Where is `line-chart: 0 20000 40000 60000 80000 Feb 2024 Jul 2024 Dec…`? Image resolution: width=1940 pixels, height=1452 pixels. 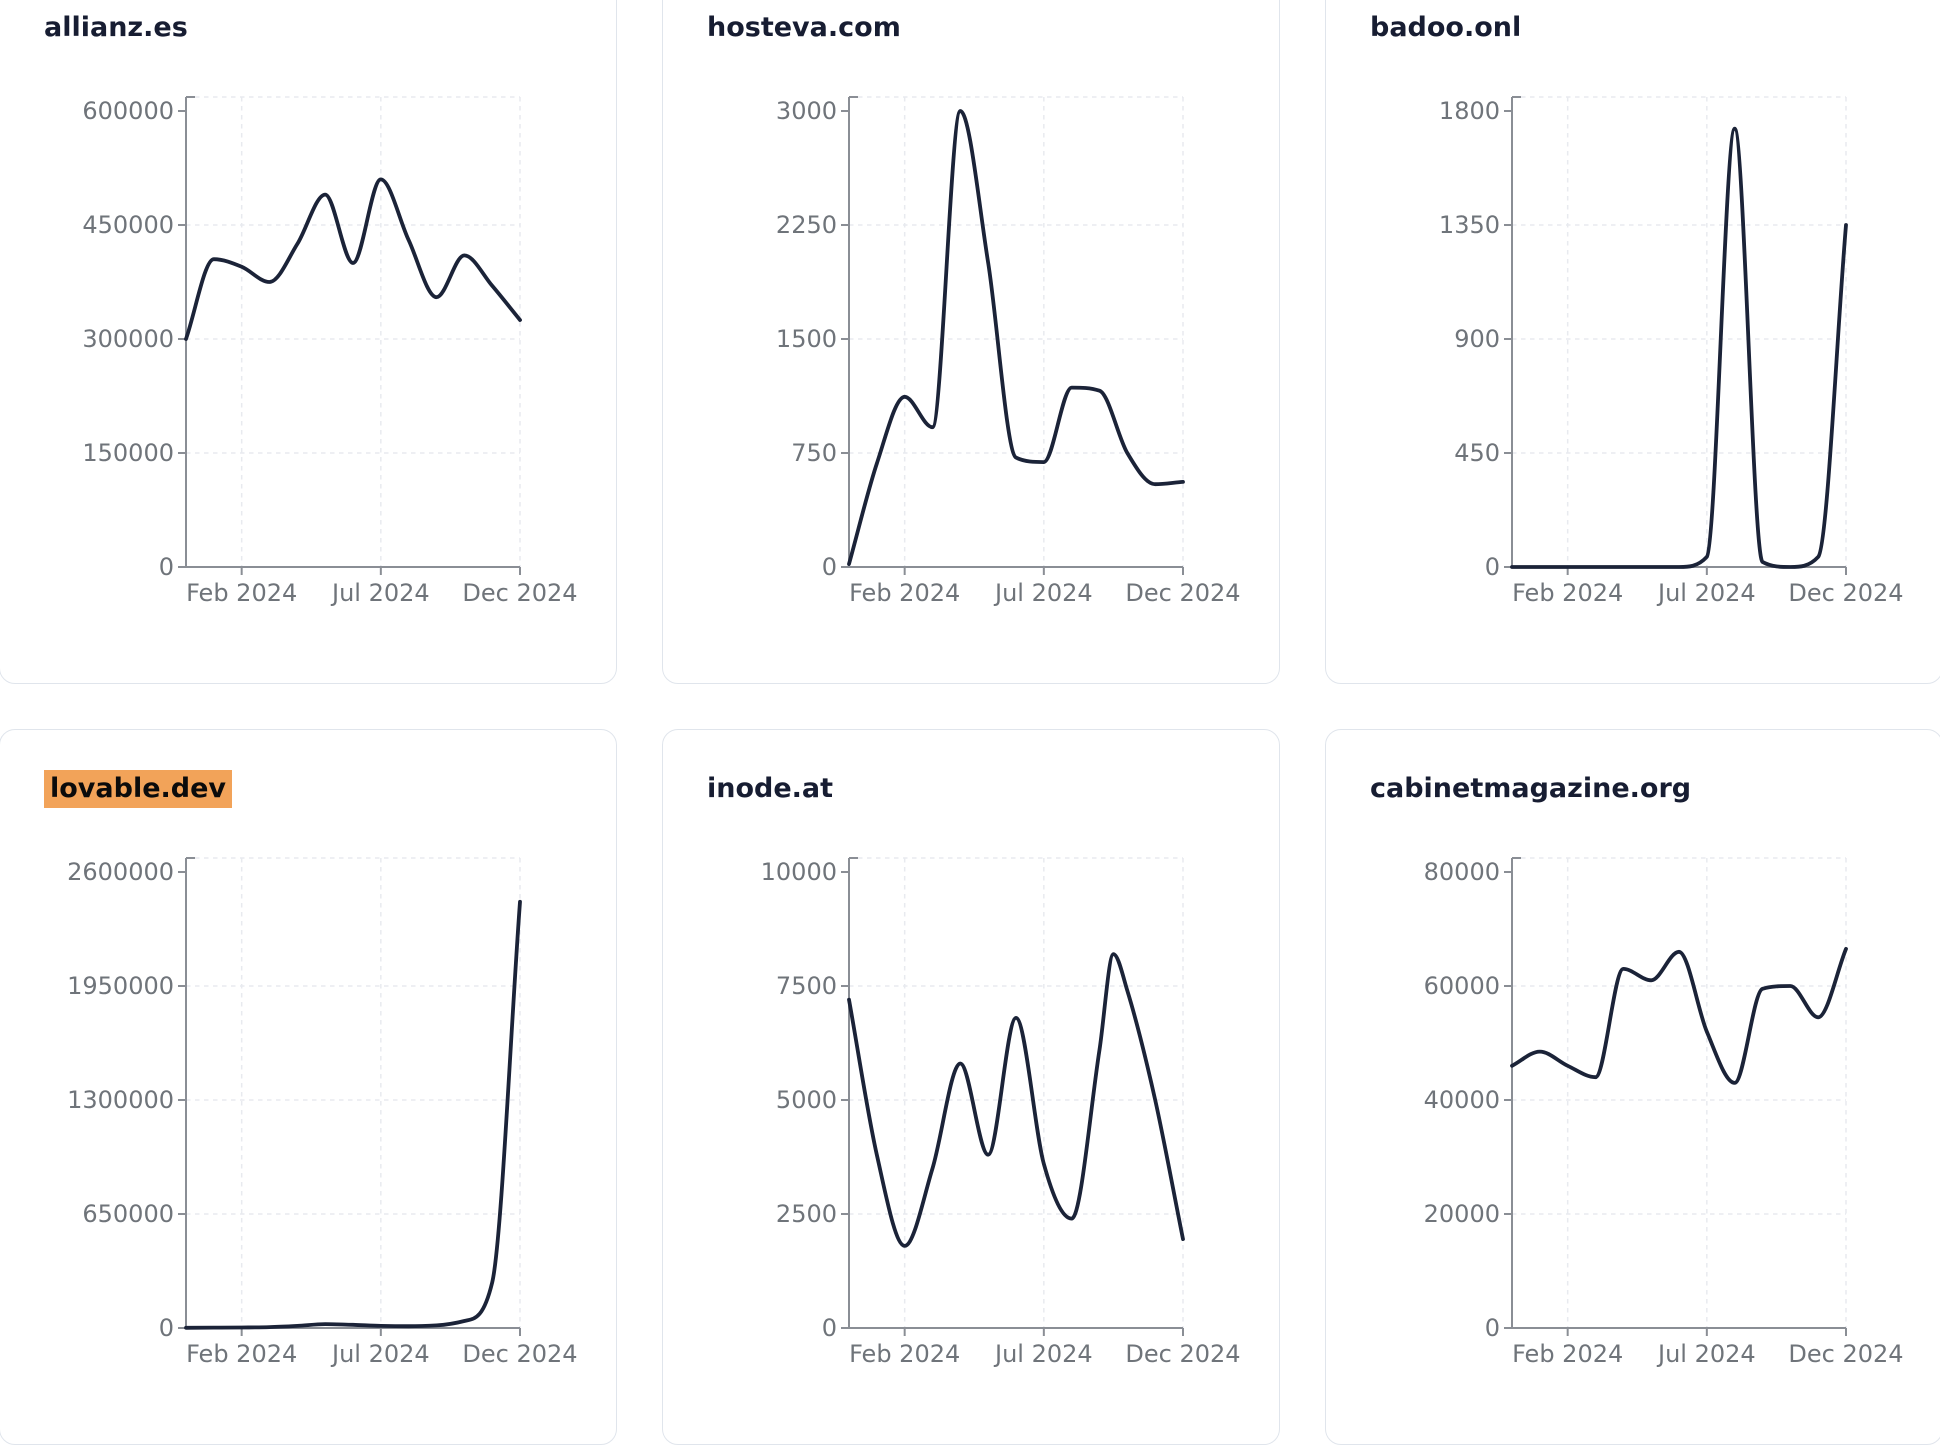 line-chart: 0 20000 40000 60000 80000 Feb 2024 Jul 2024 Dec… is located at coordinates (1664, 1112).